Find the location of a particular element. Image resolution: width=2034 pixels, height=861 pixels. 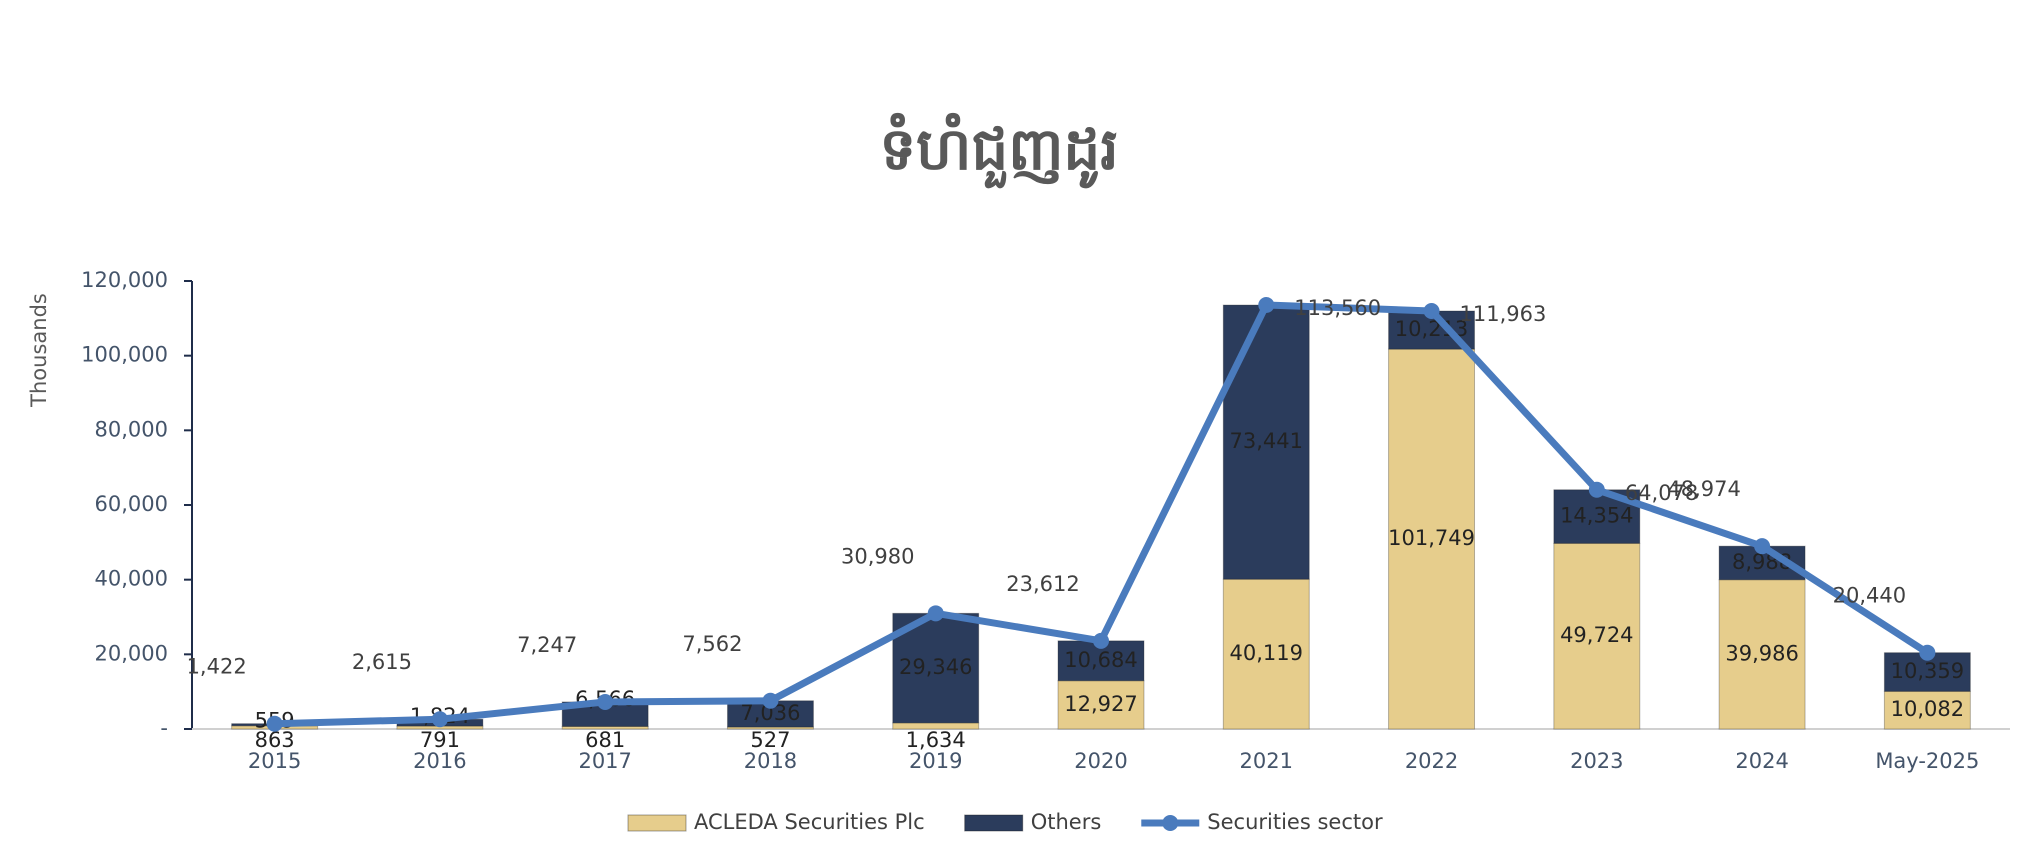

data-label: 30,980 is located at coordinates (877, 556).